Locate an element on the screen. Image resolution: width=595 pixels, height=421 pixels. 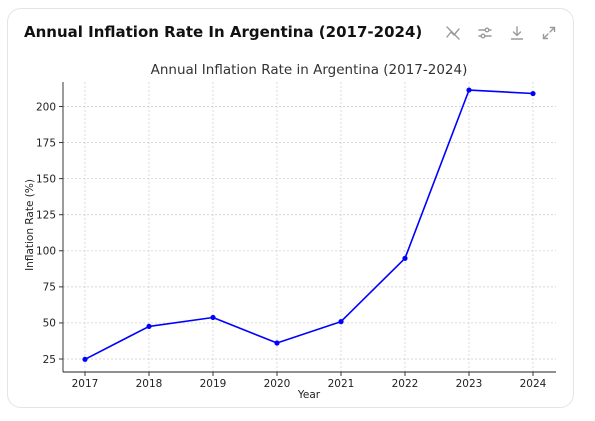
y-tick-label: 25 is located at coordinates (49, 360).